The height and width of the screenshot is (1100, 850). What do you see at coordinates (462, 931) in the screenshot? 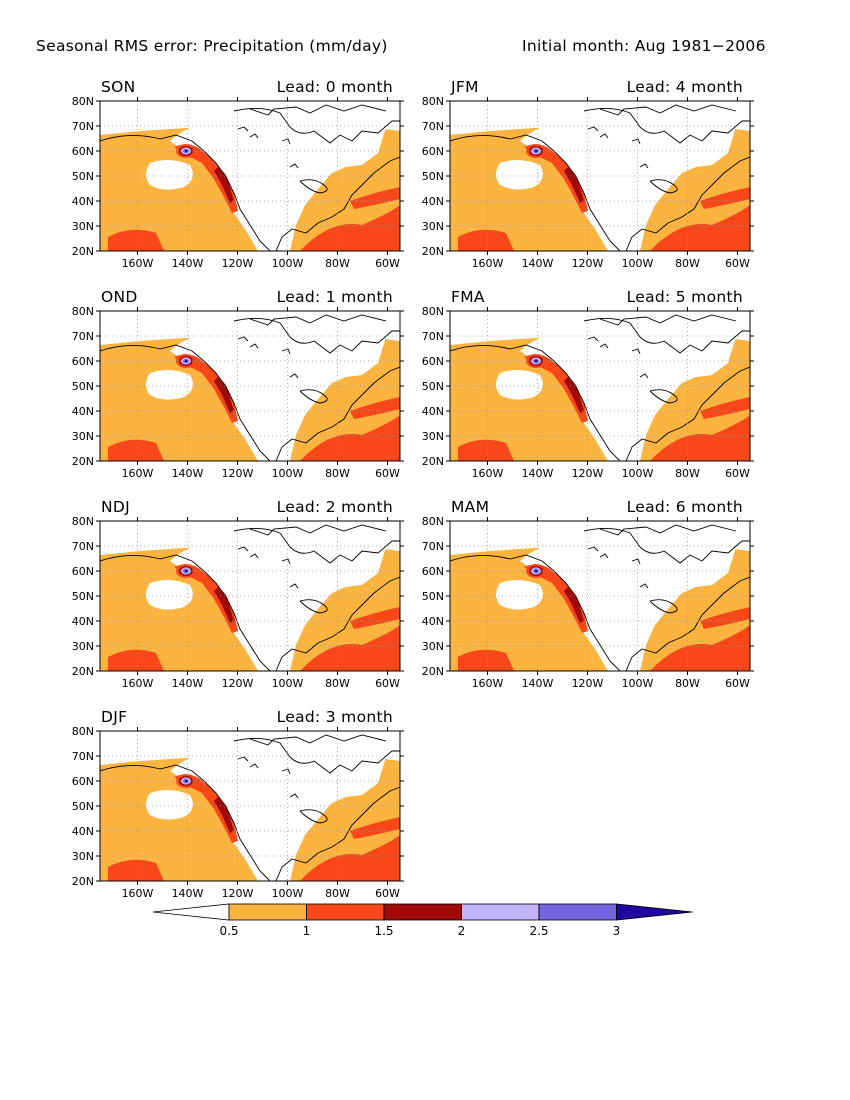
I see `colorbar-label: 2` at bounding box center [462, 931].